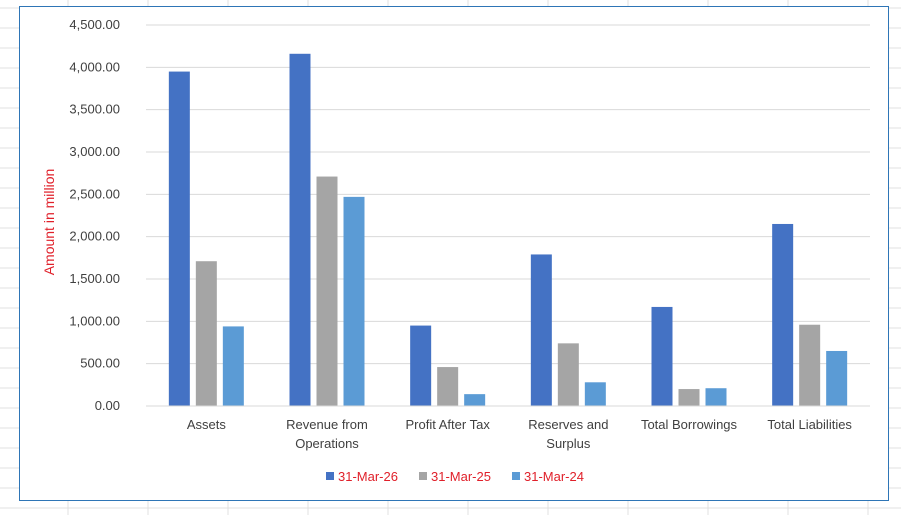 This screenshot has width=901, height=515. Describe the element at coordinates (94, 151) in the screenshot. I see `y-tick-label: 3,000.00` at that location.